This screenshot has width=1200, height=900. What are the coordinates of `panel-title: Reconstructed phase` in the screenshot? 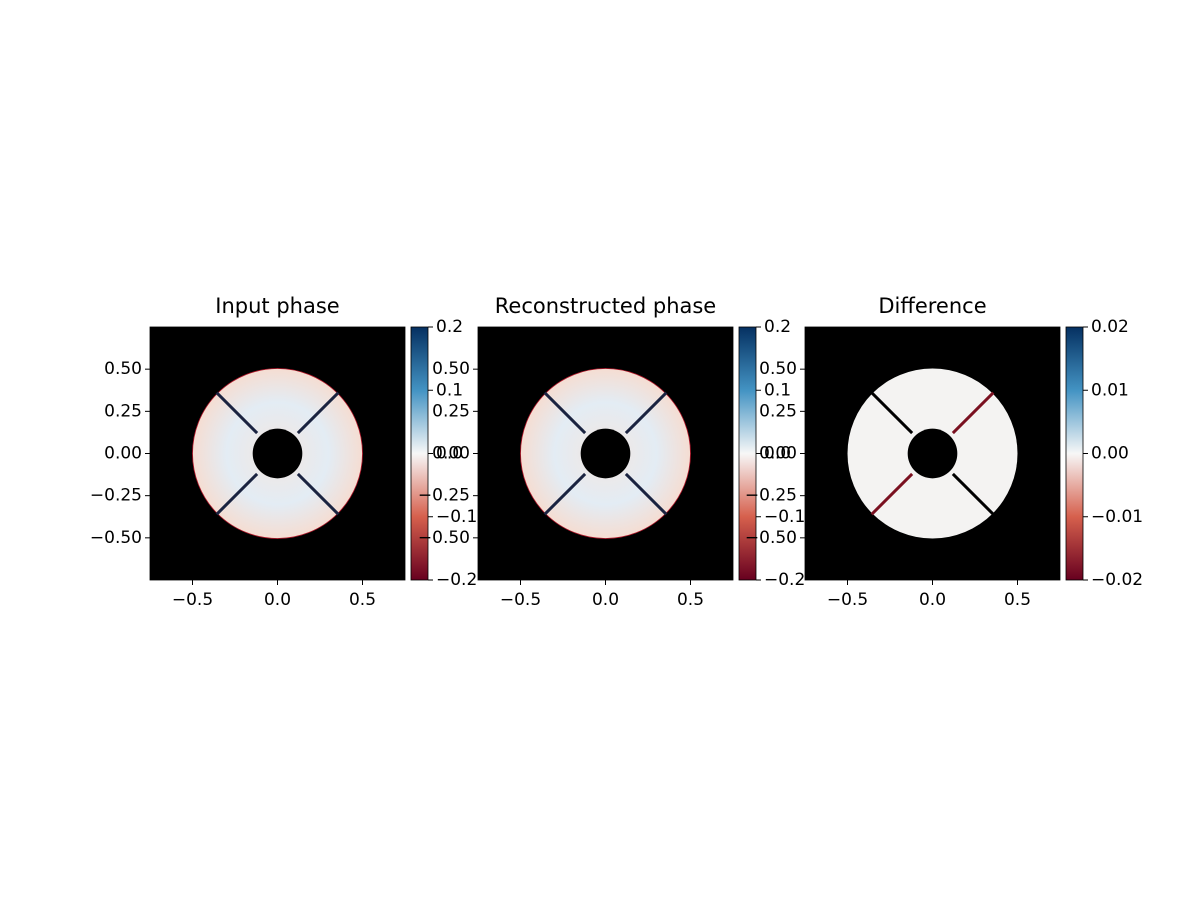 It's located at (605, 306).